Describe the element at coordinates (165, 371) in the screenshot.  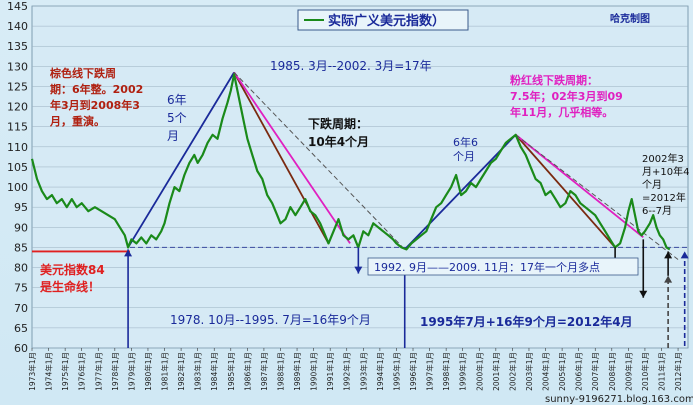
I see `x-tick-label: 1981年1月` at that location.